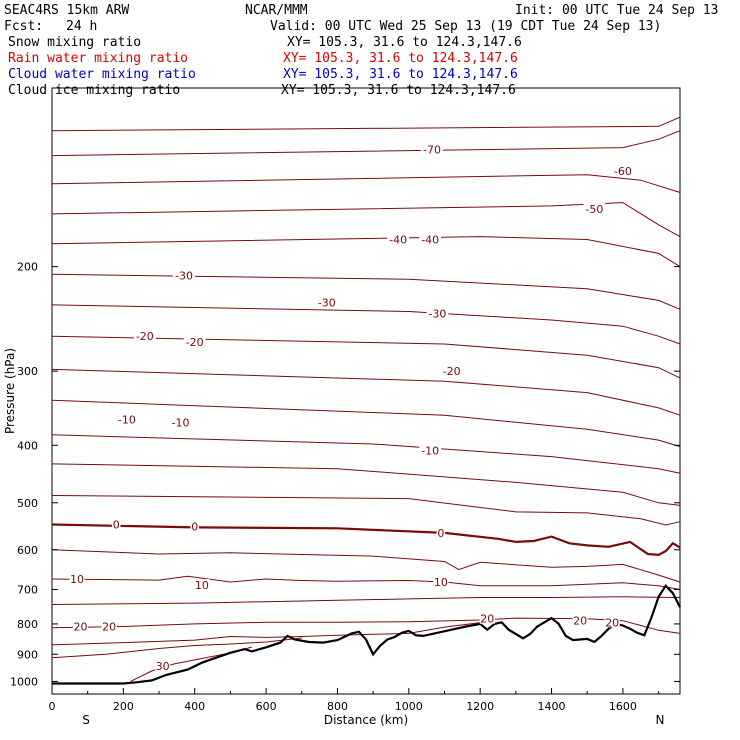 The image size is (740, 740). What do you see at coordinates (400, 58) in the screenshot?
I see `legend-xy-rain: XY= 105.3, 31.6 to 124.3,147.6` at bounding box center [400, 58].